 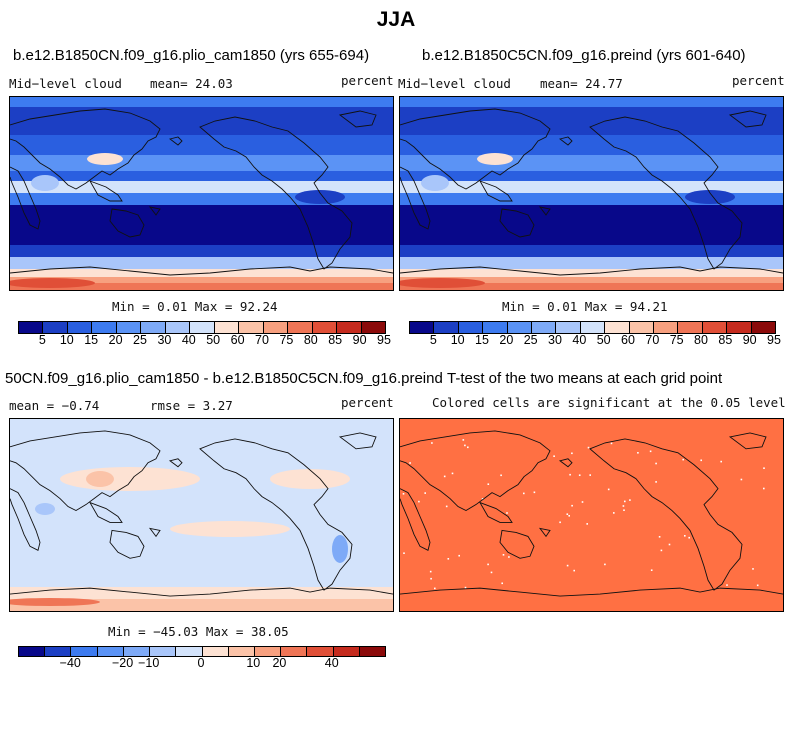 What do you see at coordinates (331, 663) in the screenshot?
I see `colorbar-tick-label: 40` at bounding box center [331, 663].